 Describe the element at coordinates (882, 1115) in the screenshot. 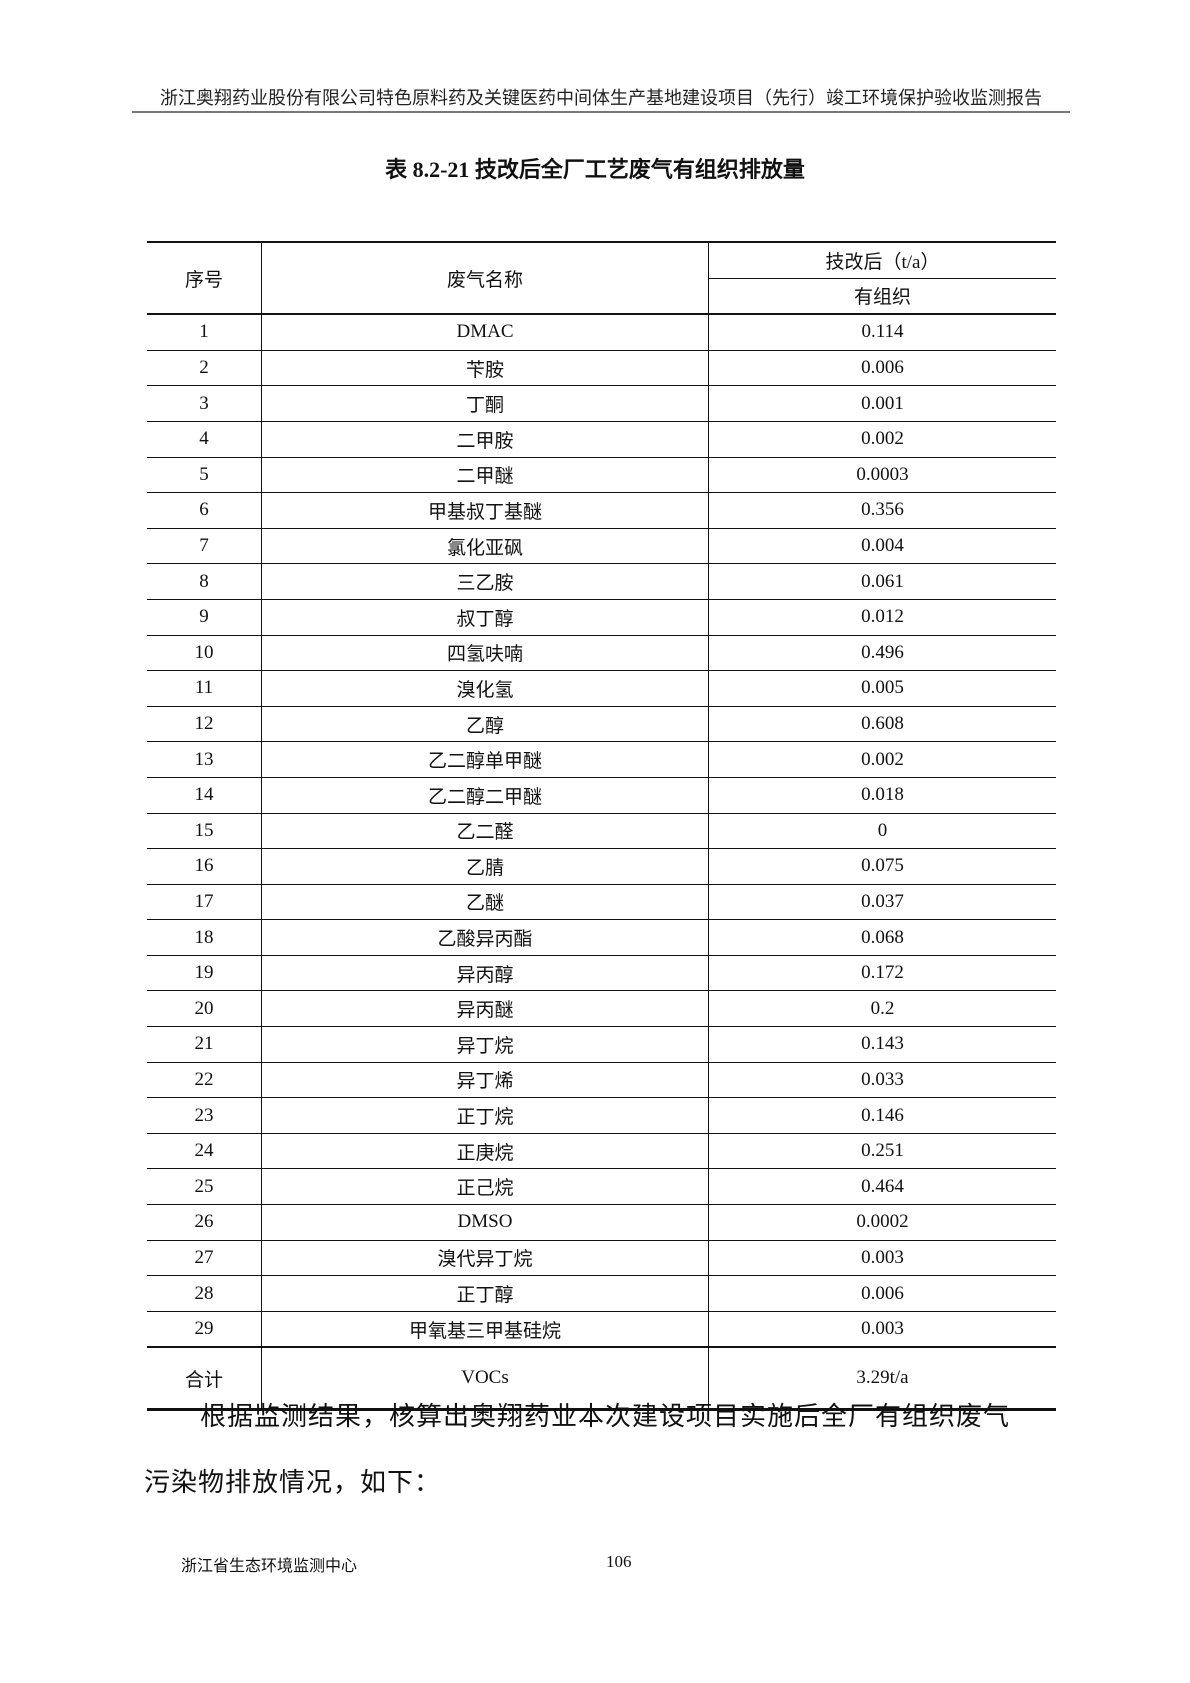

I see `row-amount: 0.146` at that location.